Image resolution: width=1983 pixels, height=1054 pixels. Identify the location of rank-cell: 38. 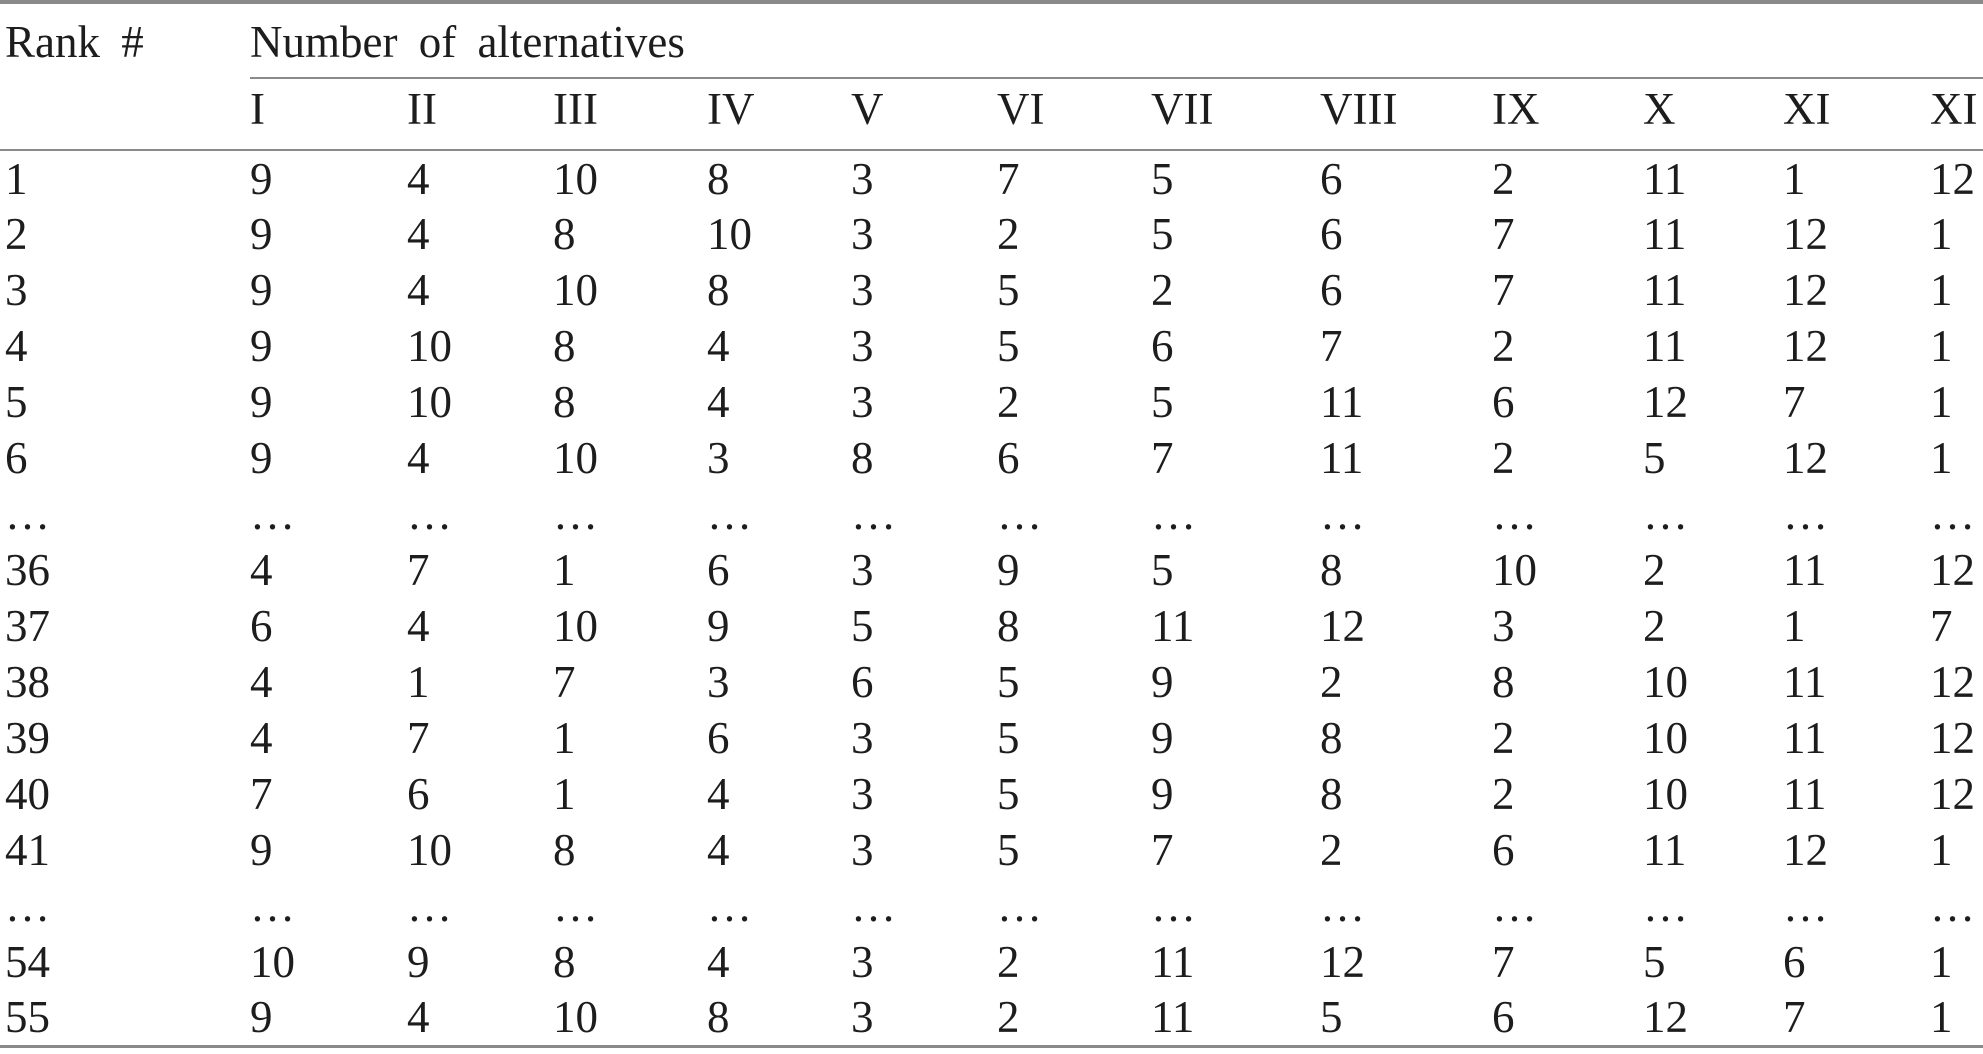
(27, 682).